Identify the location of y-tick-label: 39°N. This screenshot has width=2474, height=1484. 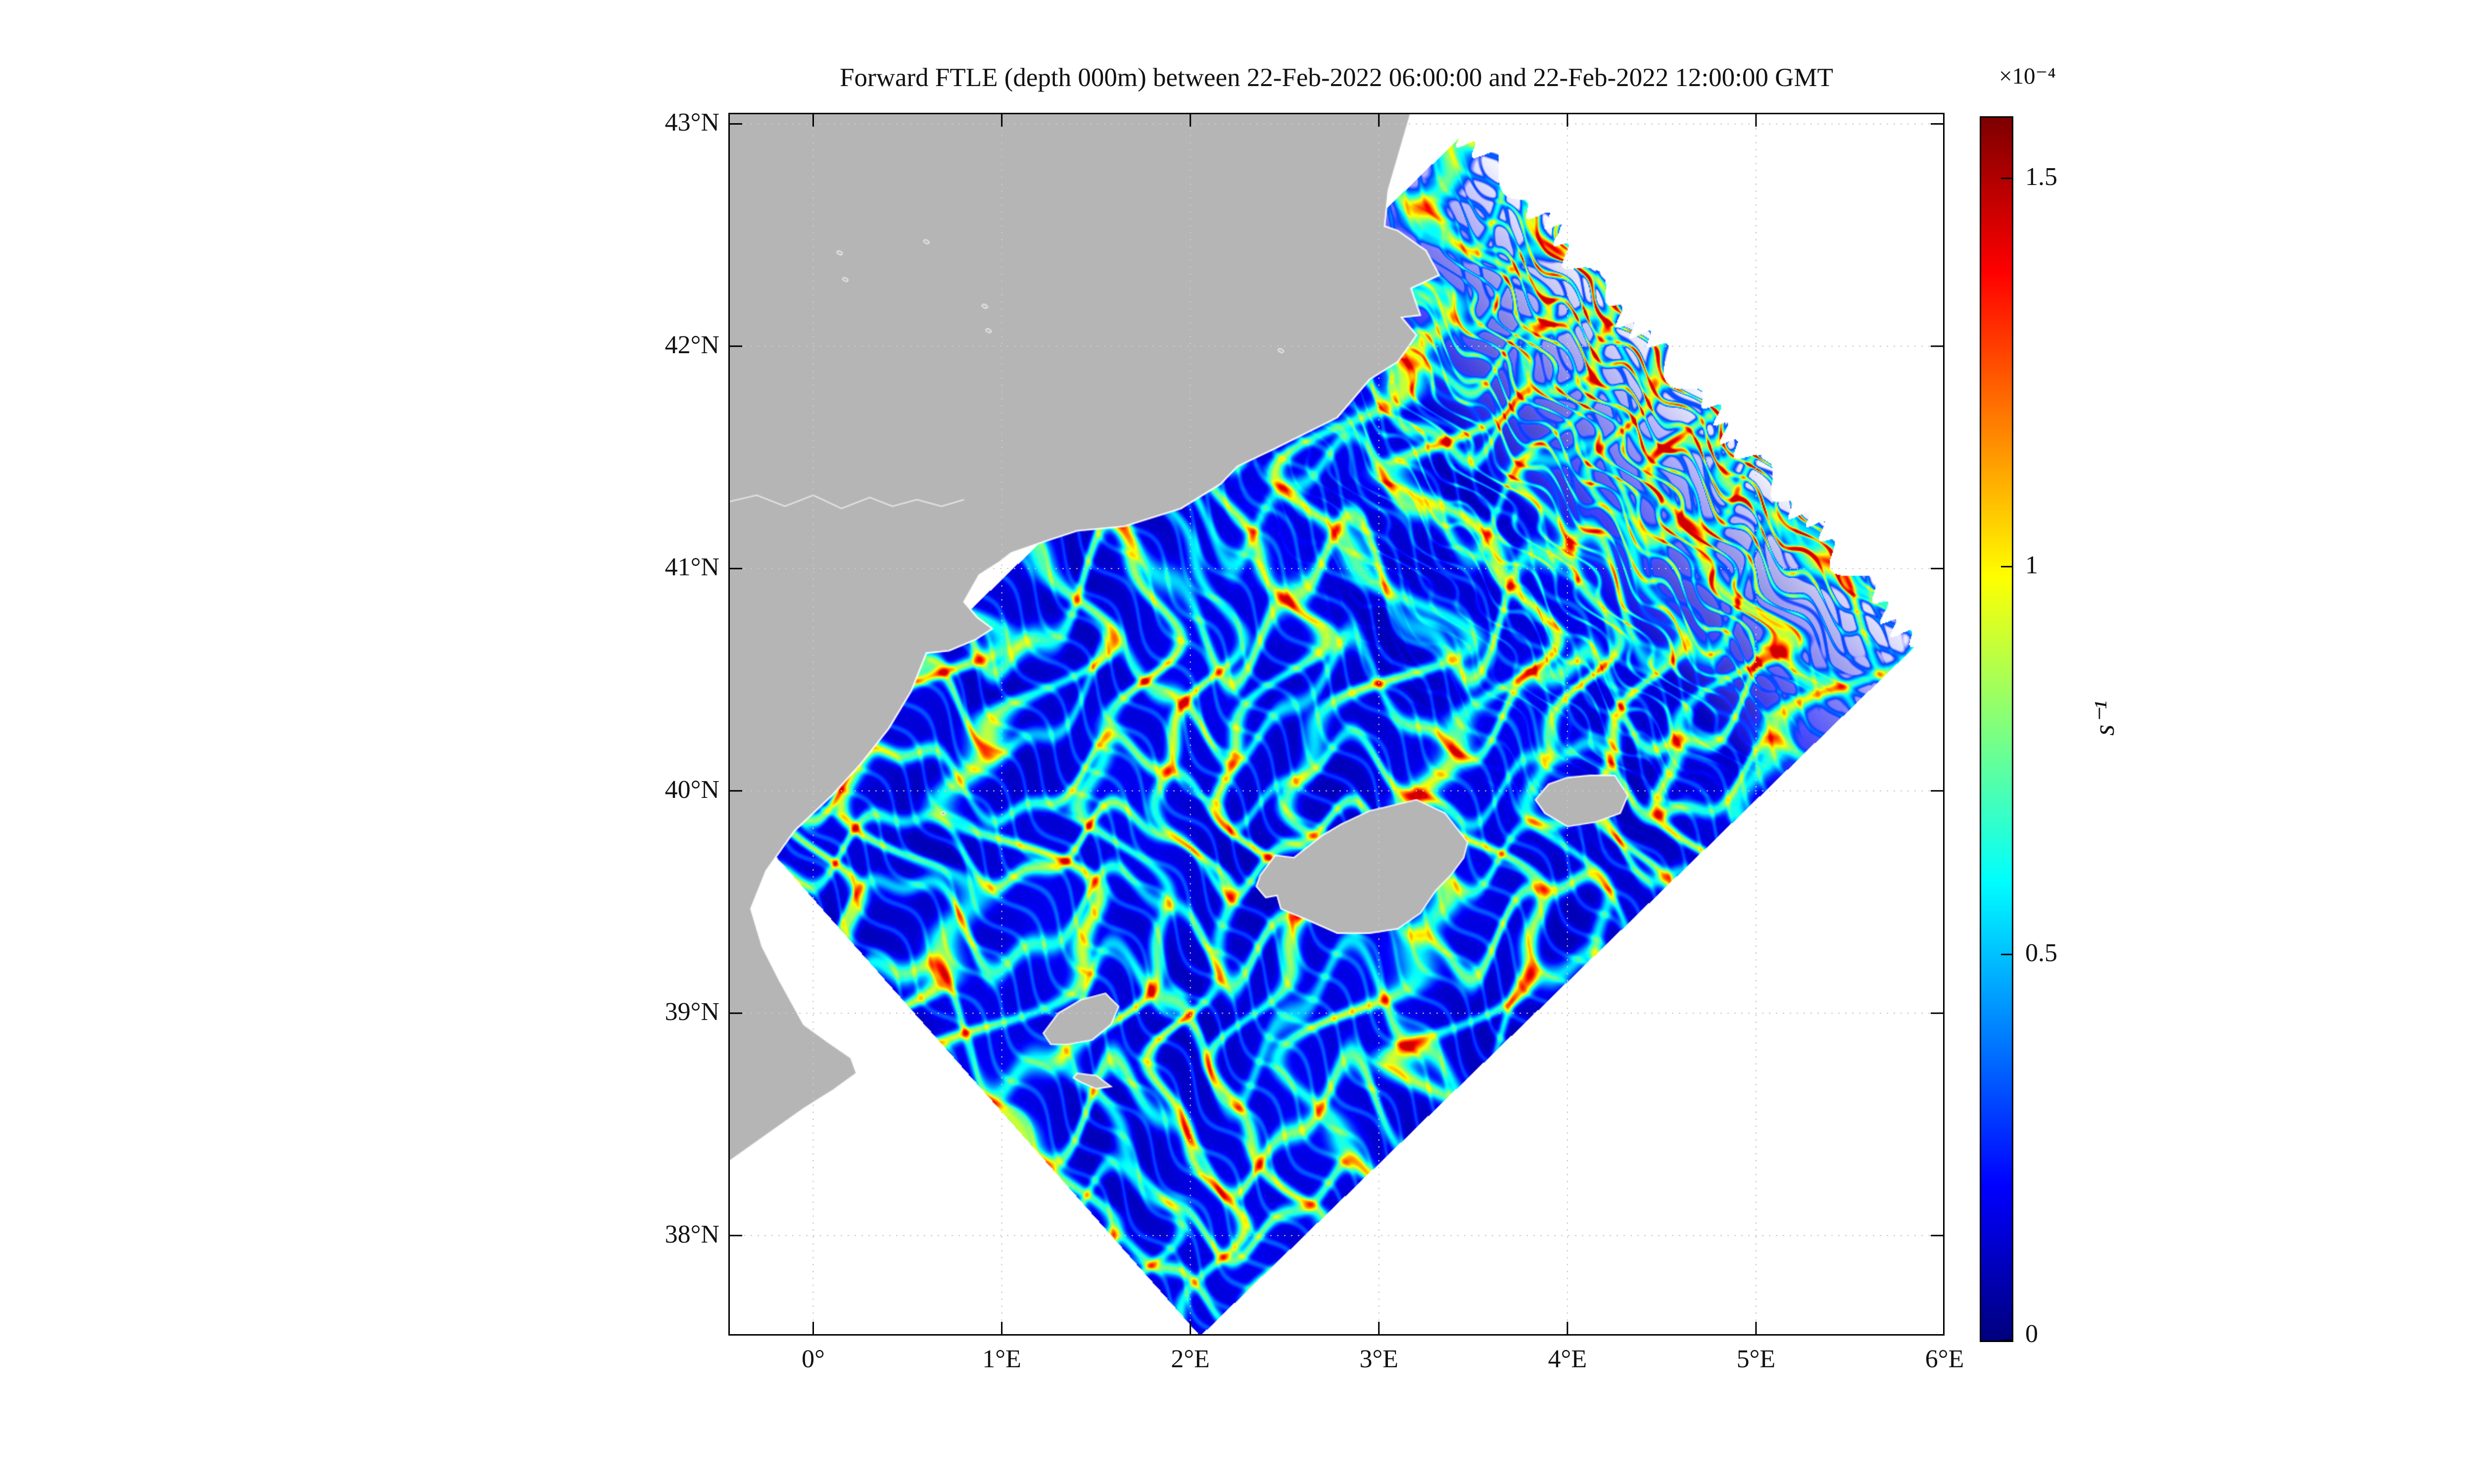
(692, 1012).